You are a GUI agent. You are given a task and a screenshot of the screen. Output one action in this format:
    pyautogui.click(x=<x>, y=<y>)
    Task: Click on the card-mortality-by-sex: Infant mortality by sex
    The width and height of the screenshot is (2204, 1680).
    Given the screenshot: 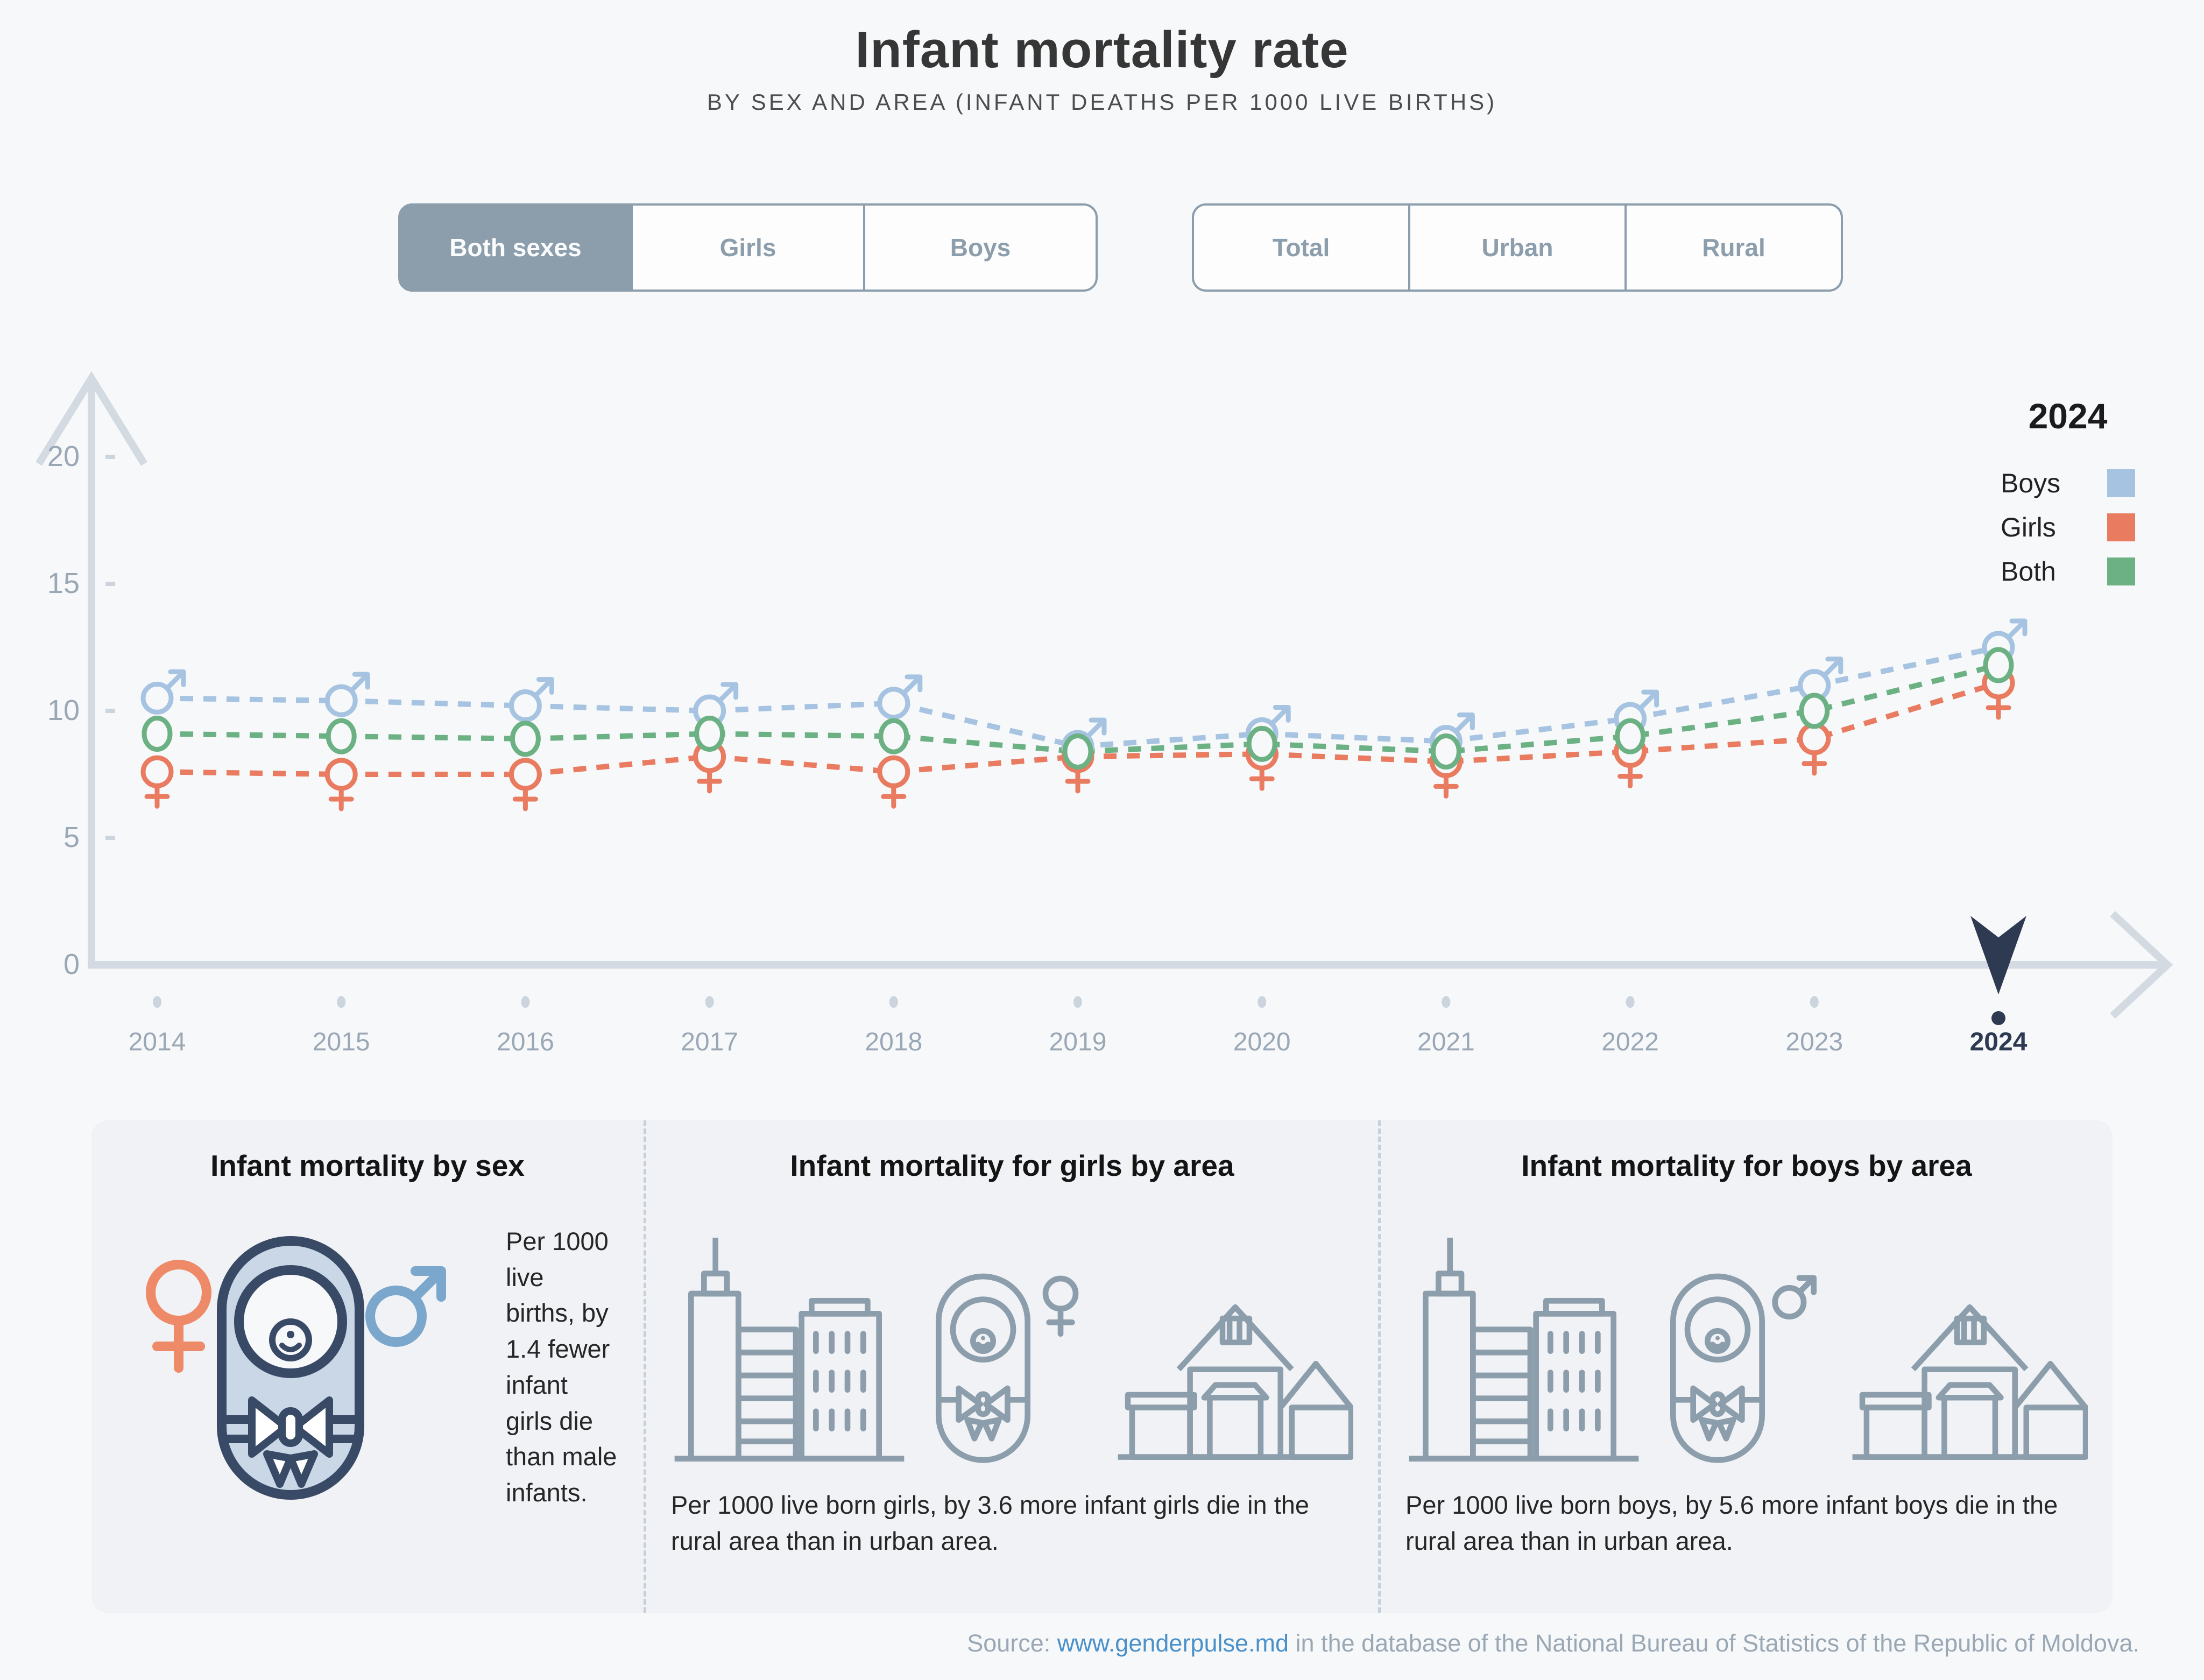 What is the action you would take?
    pyautogui.click(x=367, y=1366)
    